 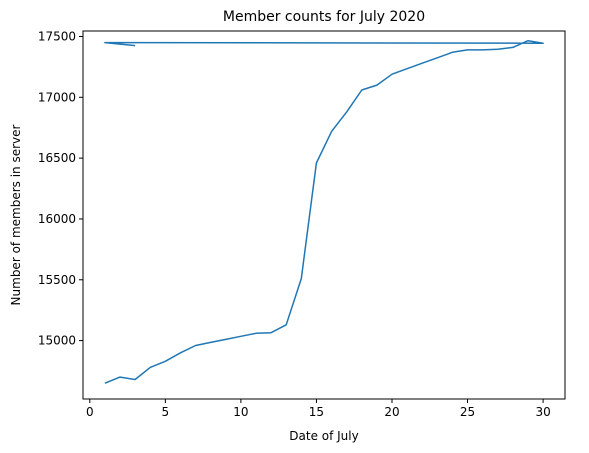 I want to click on x-tick-label: 20, so click(x=391, y=412).